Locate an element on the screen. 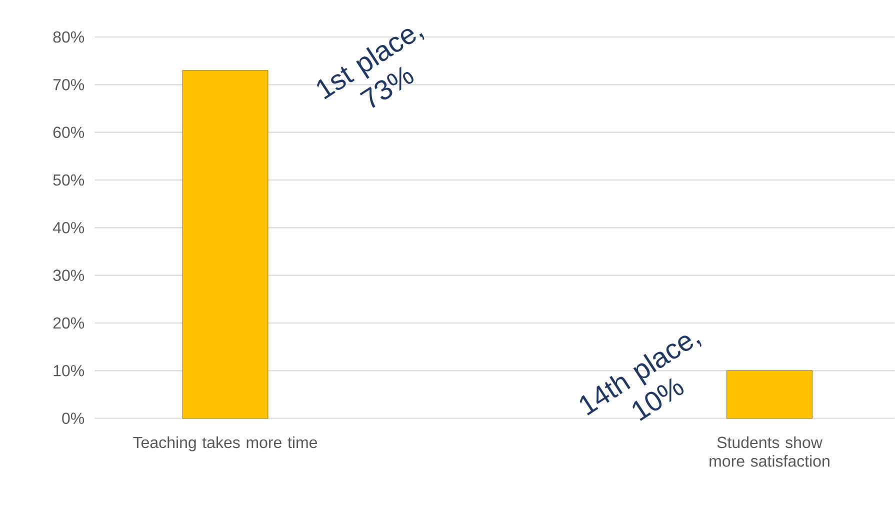 This screenshot has height=521, width=895. y-tick-label: 50% is located at coordinates (68, 180).